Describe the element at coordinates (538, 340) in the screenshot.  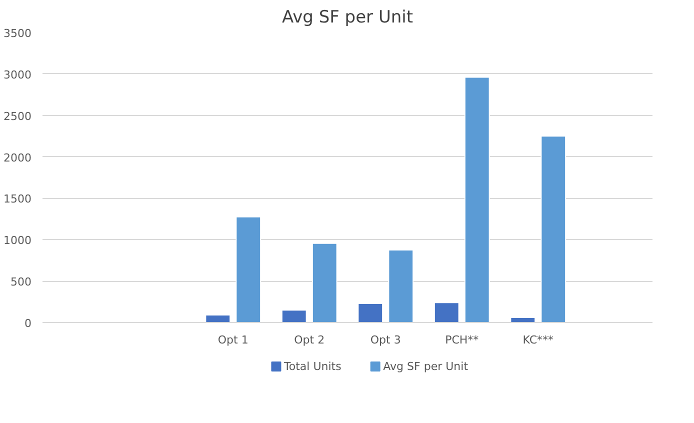
I see `x-tick-label: KC***` at that location.